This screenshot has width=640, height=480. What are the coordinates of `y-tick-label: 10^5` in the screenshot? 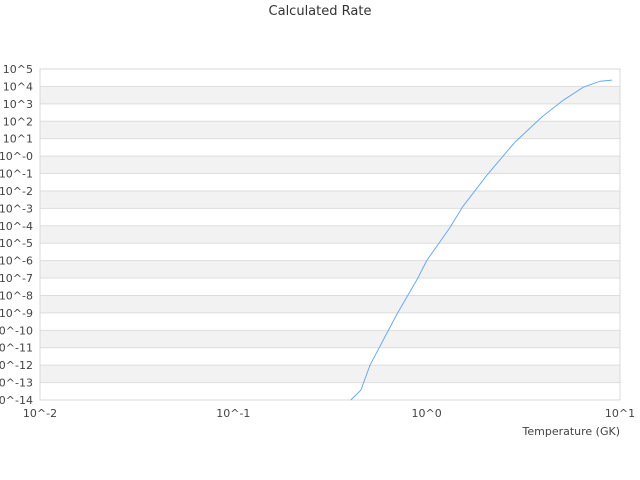 It's located at (18, 69).